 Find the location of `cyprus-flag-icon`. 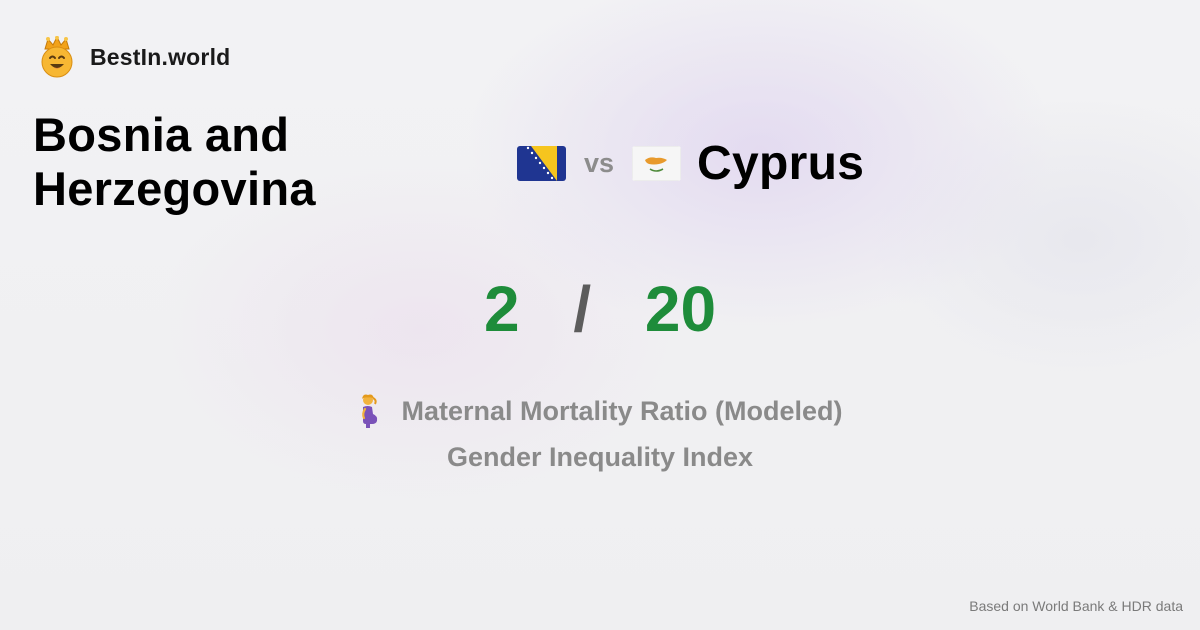

cyprus-flag-icon is located at coordinates (657, 163).